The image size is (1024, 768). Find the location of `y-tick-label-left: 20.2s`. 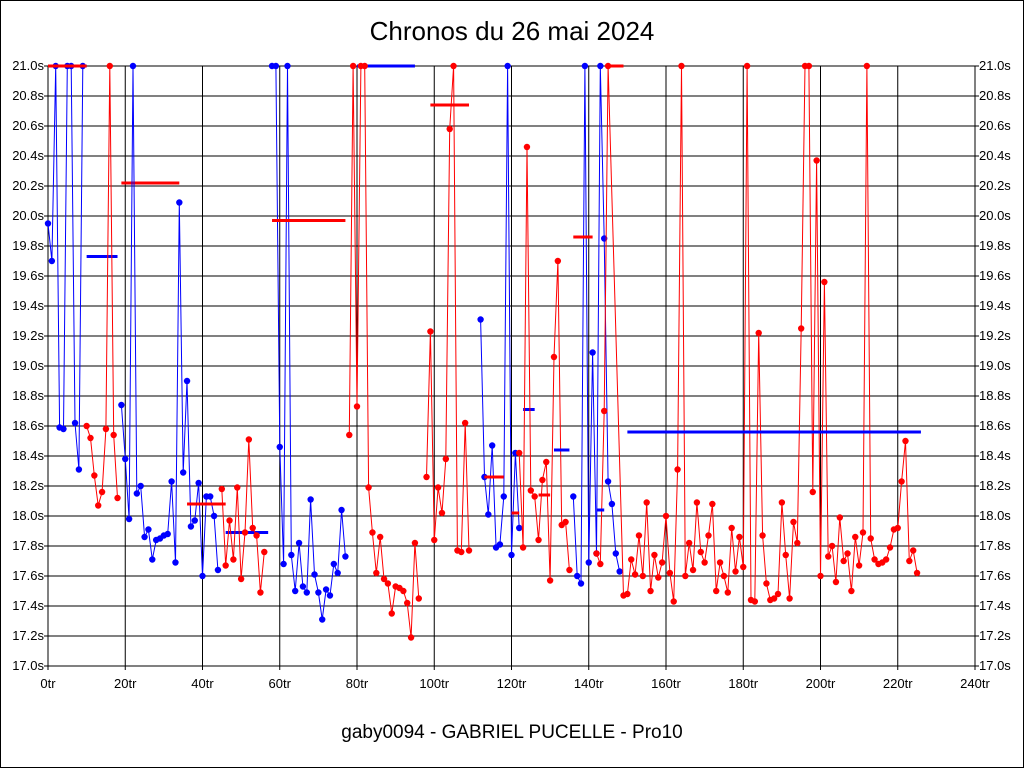

y-tick-label-left: 20.2s is located at coordinates (28, 185).